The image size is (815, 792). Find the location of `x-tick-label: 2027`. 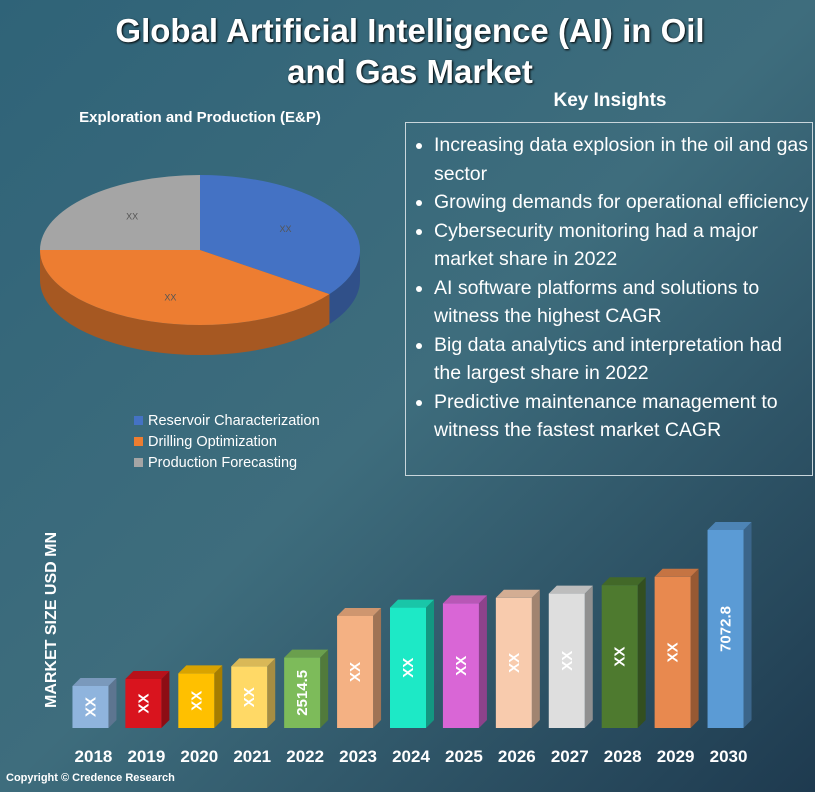

x-tick-label: 2027 is located at coordinates (570, 756).